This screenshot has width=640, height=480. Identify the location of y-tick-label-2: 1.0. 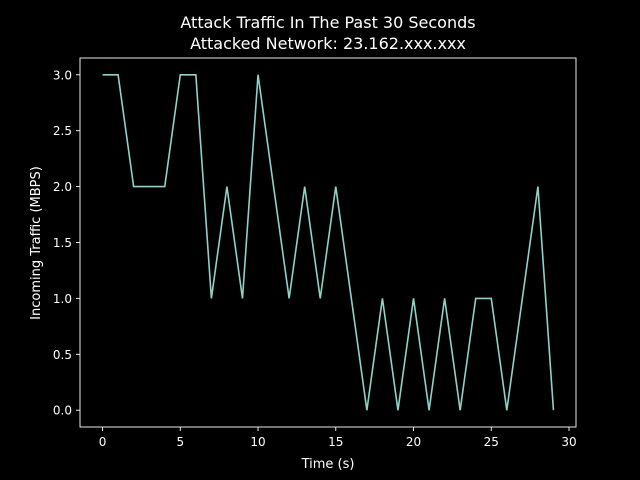
(62, 299).